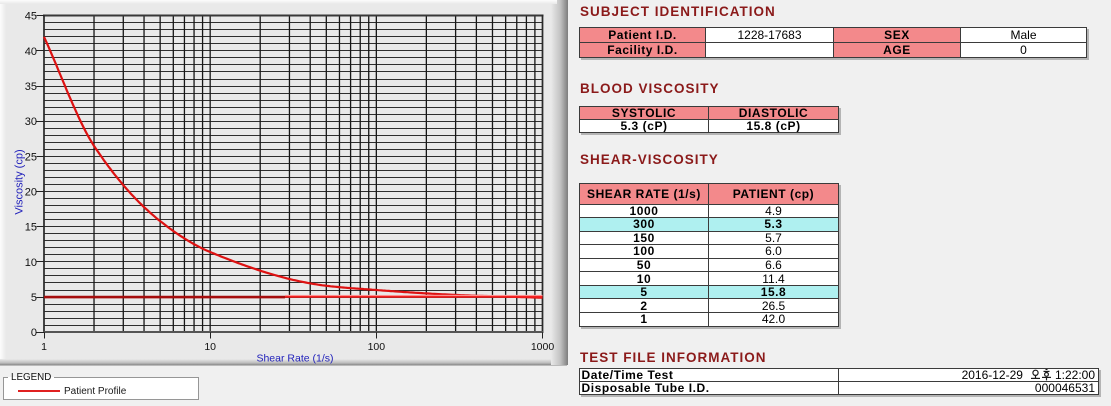 The height and width of the screenshot is (406, 1111). Describe the element at coordinates (543, 347) in the screenshot. I see `svg-text: 1000` at that location.